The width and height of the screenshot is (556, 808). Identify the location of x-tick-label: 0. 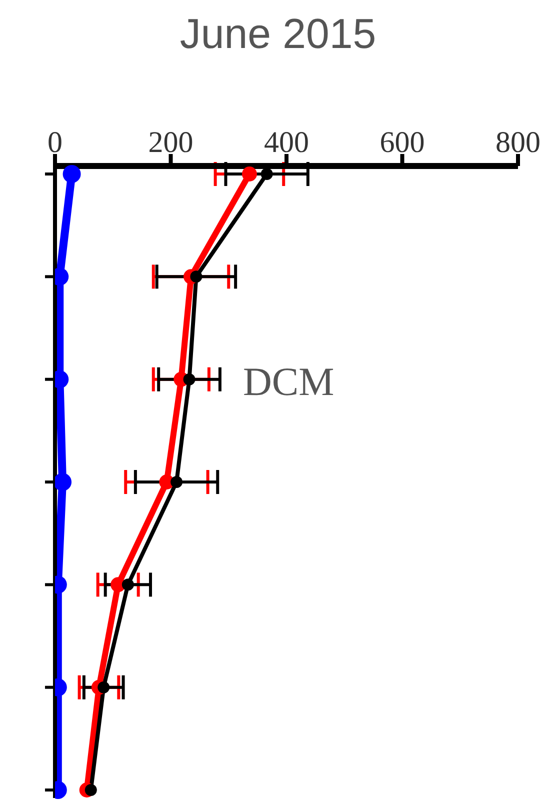
(55, 142).